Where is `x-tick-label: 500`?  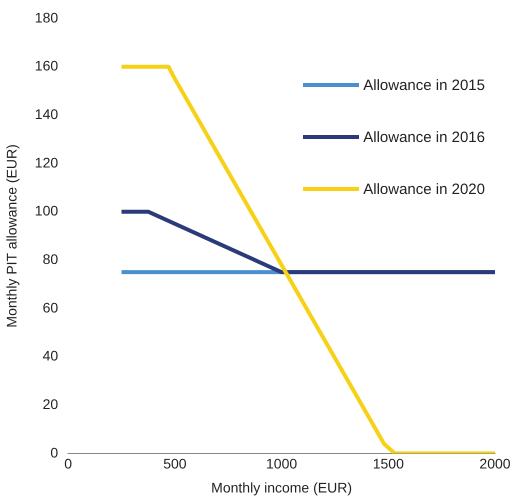 x-tick-label: 500 is located at coordinates (175, 464).